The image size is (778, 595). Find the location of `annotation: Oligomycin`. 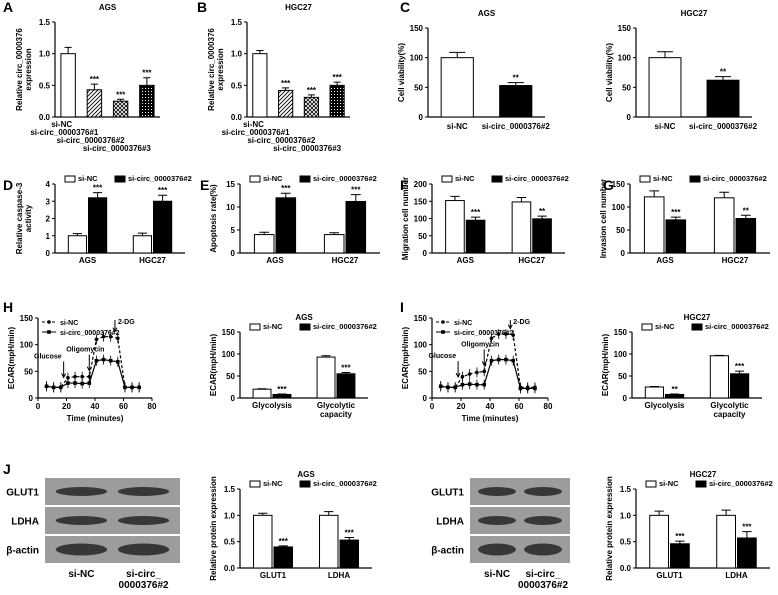

annotation: Oligomycin is located at coordinates (480, 344).